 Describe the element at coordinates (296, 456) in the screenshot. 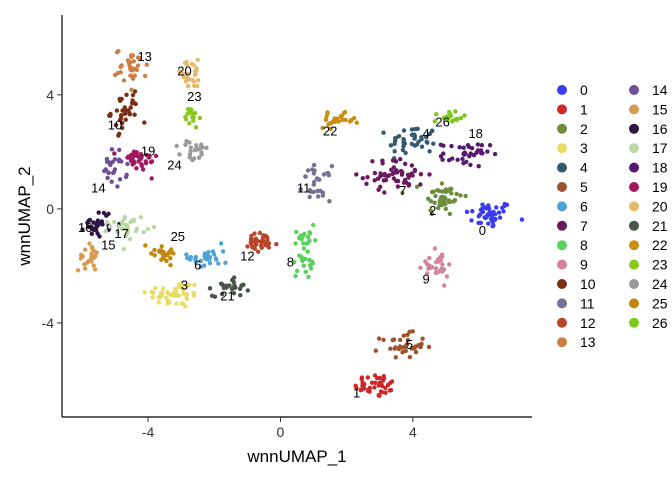

I see `x-axis-title: wnnUMAP_1` at that location.